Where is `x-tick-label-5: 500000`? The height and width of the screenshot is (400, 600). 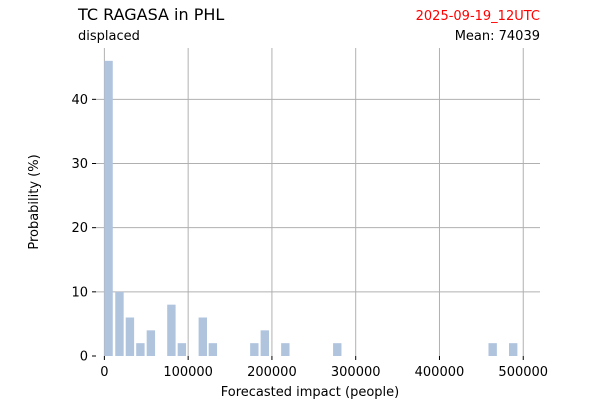
x-tick-label-5: 500000 is located at coordinates (523, 372).